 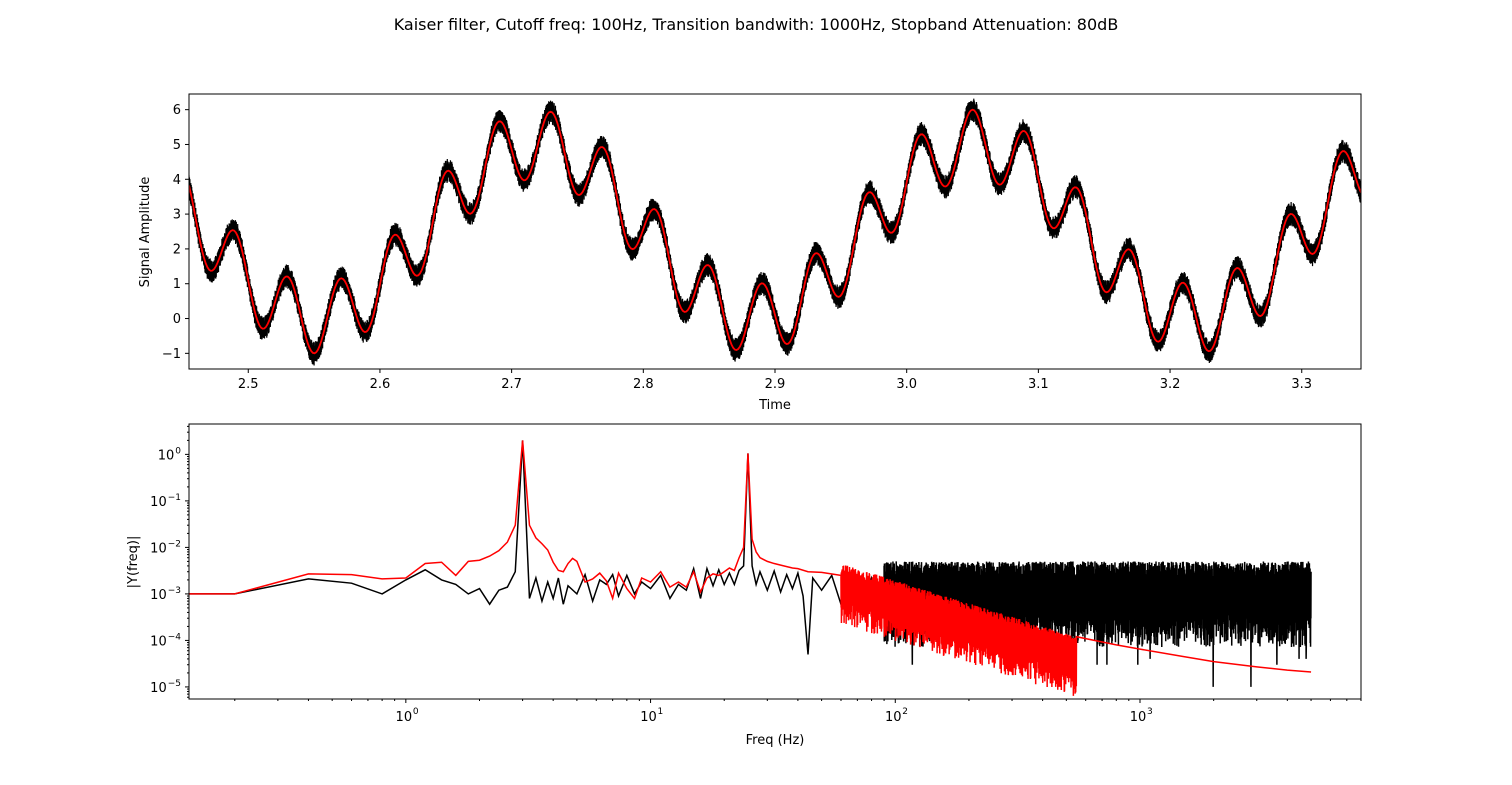 What do you see at coordinates (177, 180) in the screenshot?
I see `time-y-tick-label: 4` at bounding box center [177, 180].